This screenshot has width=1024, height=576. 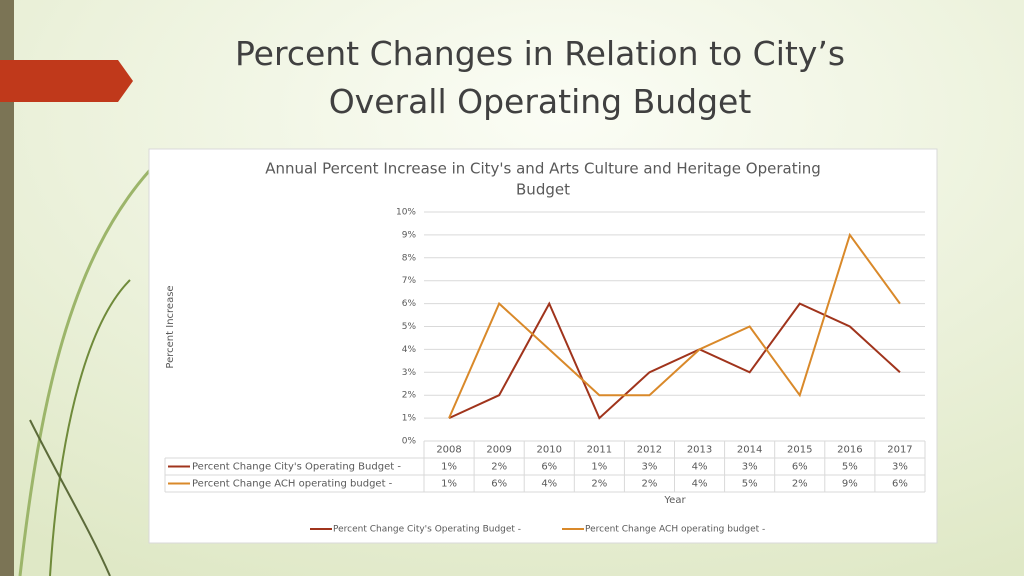 What do you see at coordinates (849, 450) in the screenshot?
I see `x-tick-label: 2016` at bounding box center [849, 450].